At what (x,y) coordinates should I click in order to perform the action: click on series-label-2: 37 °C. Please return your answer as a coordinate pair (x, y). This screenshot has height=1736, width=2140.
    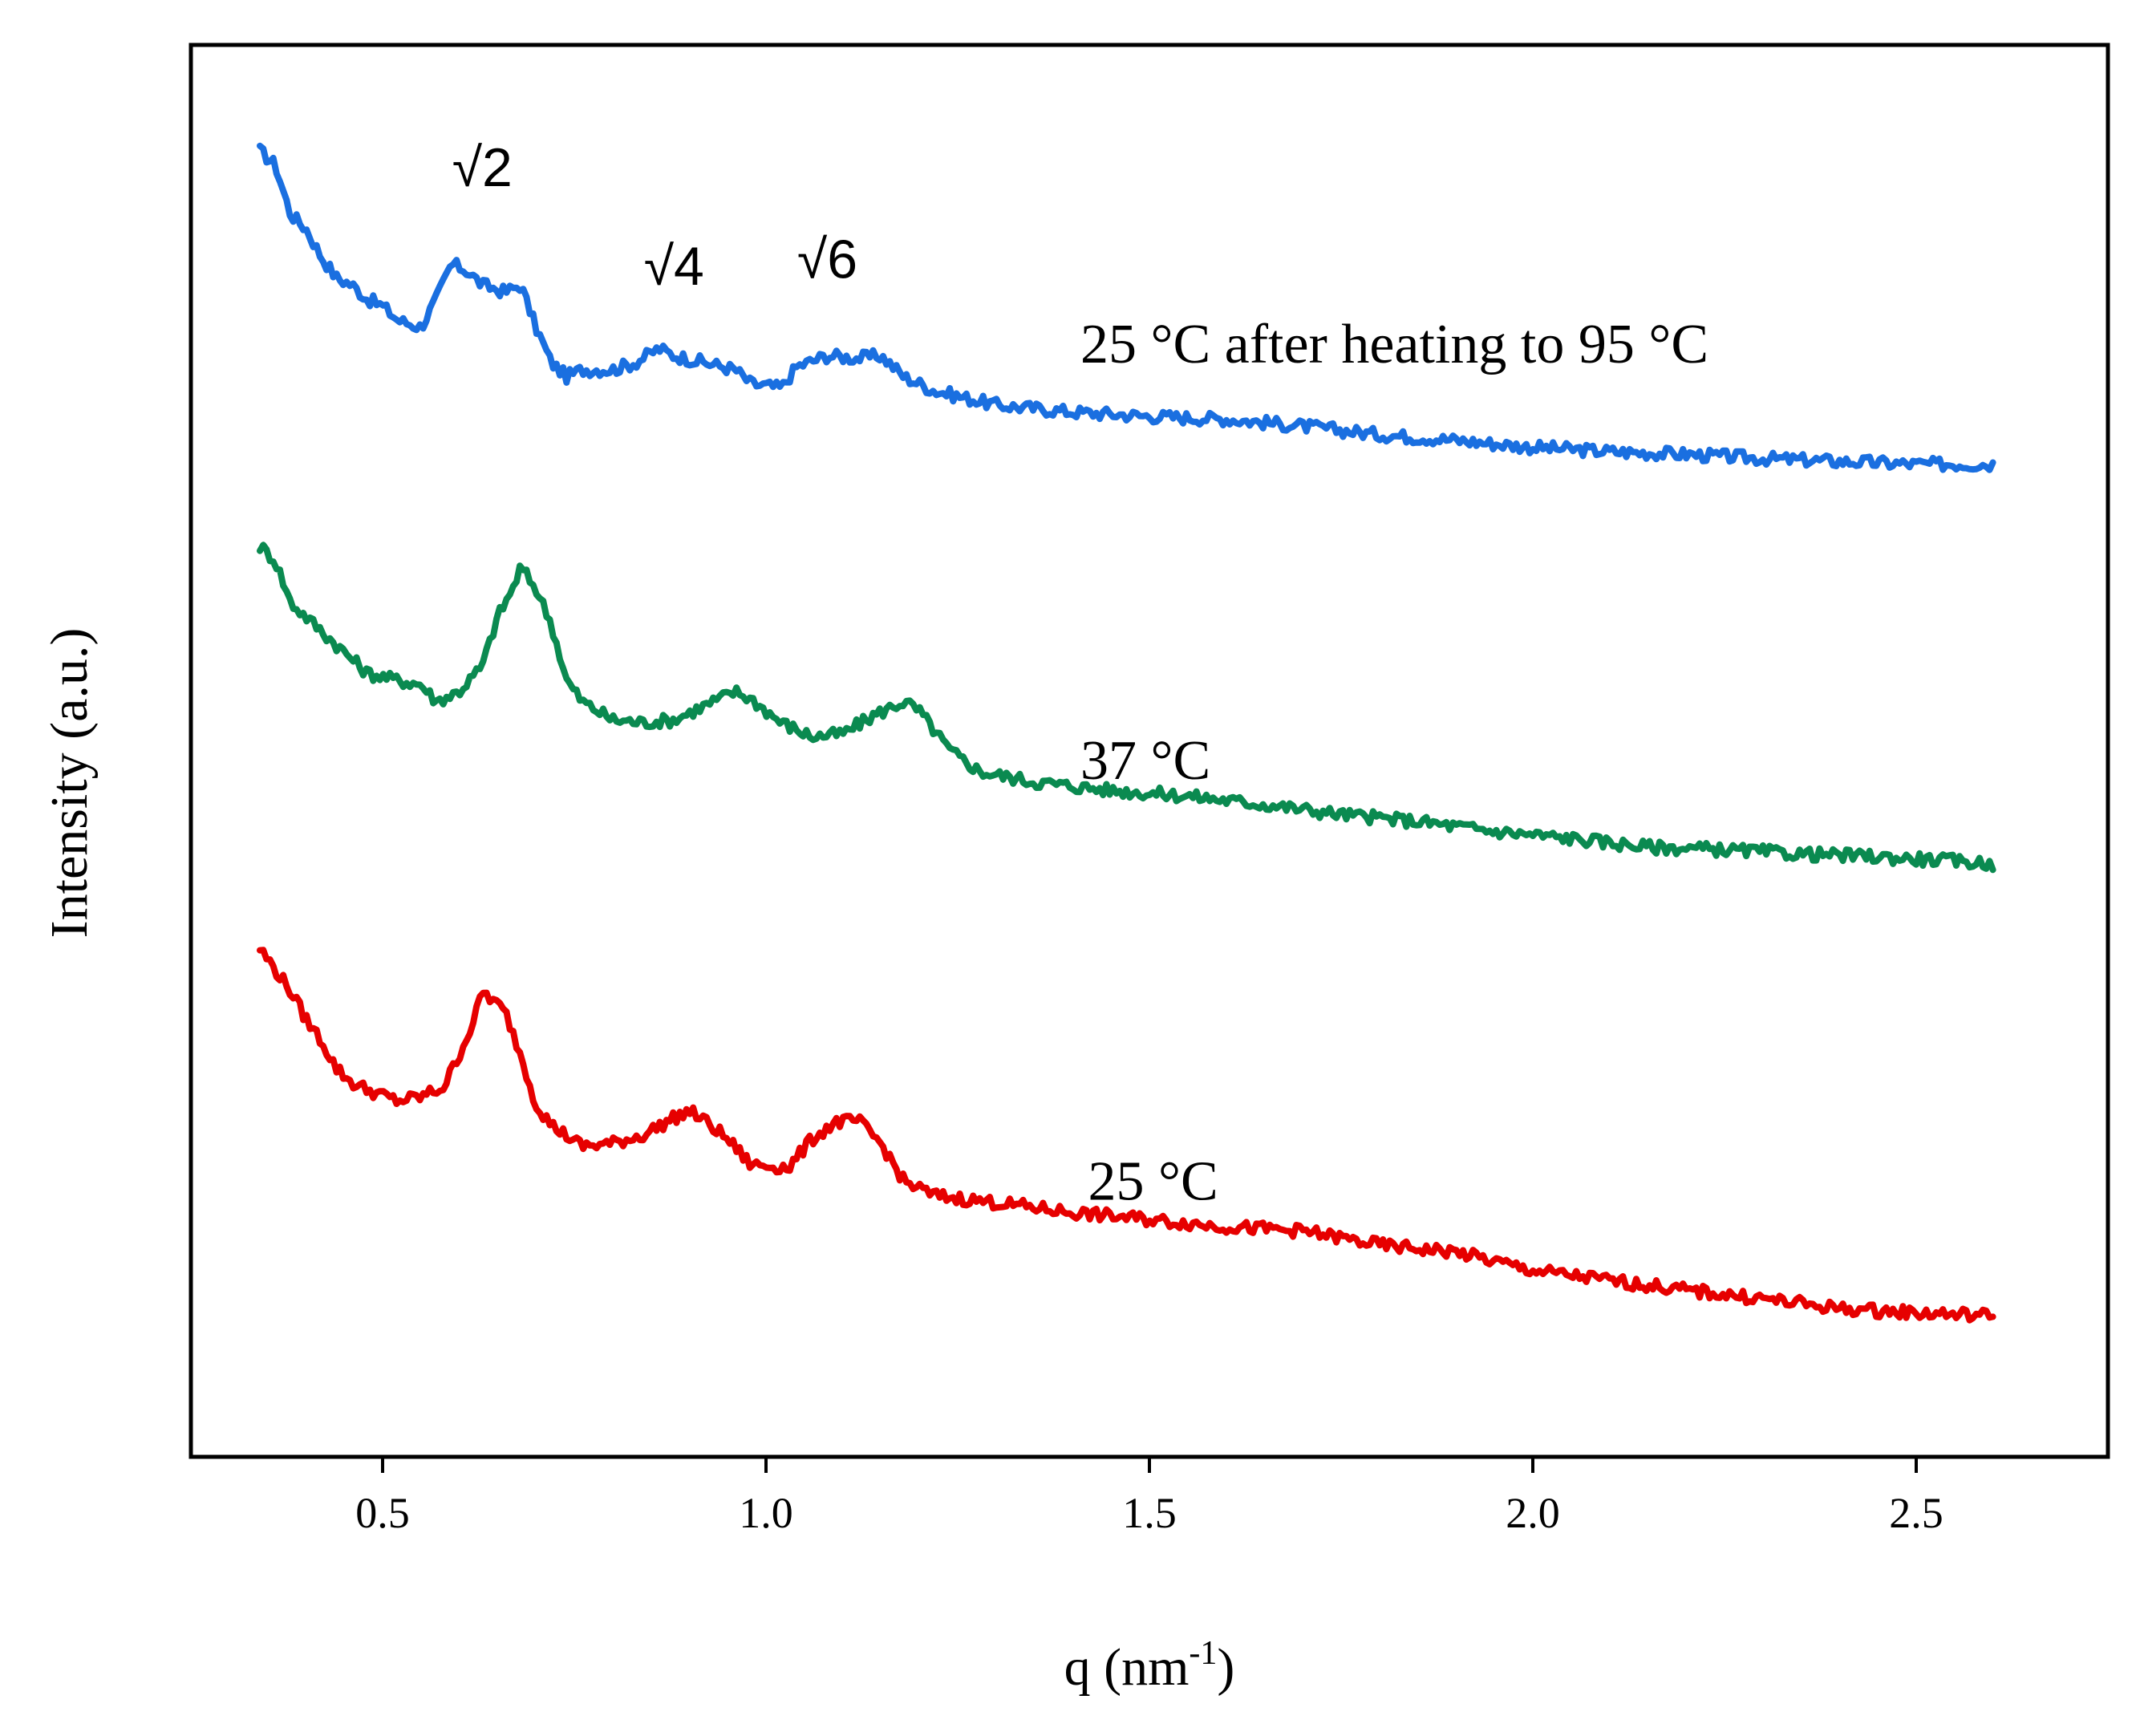
    Looking at the image, I should click on (1145, 761).